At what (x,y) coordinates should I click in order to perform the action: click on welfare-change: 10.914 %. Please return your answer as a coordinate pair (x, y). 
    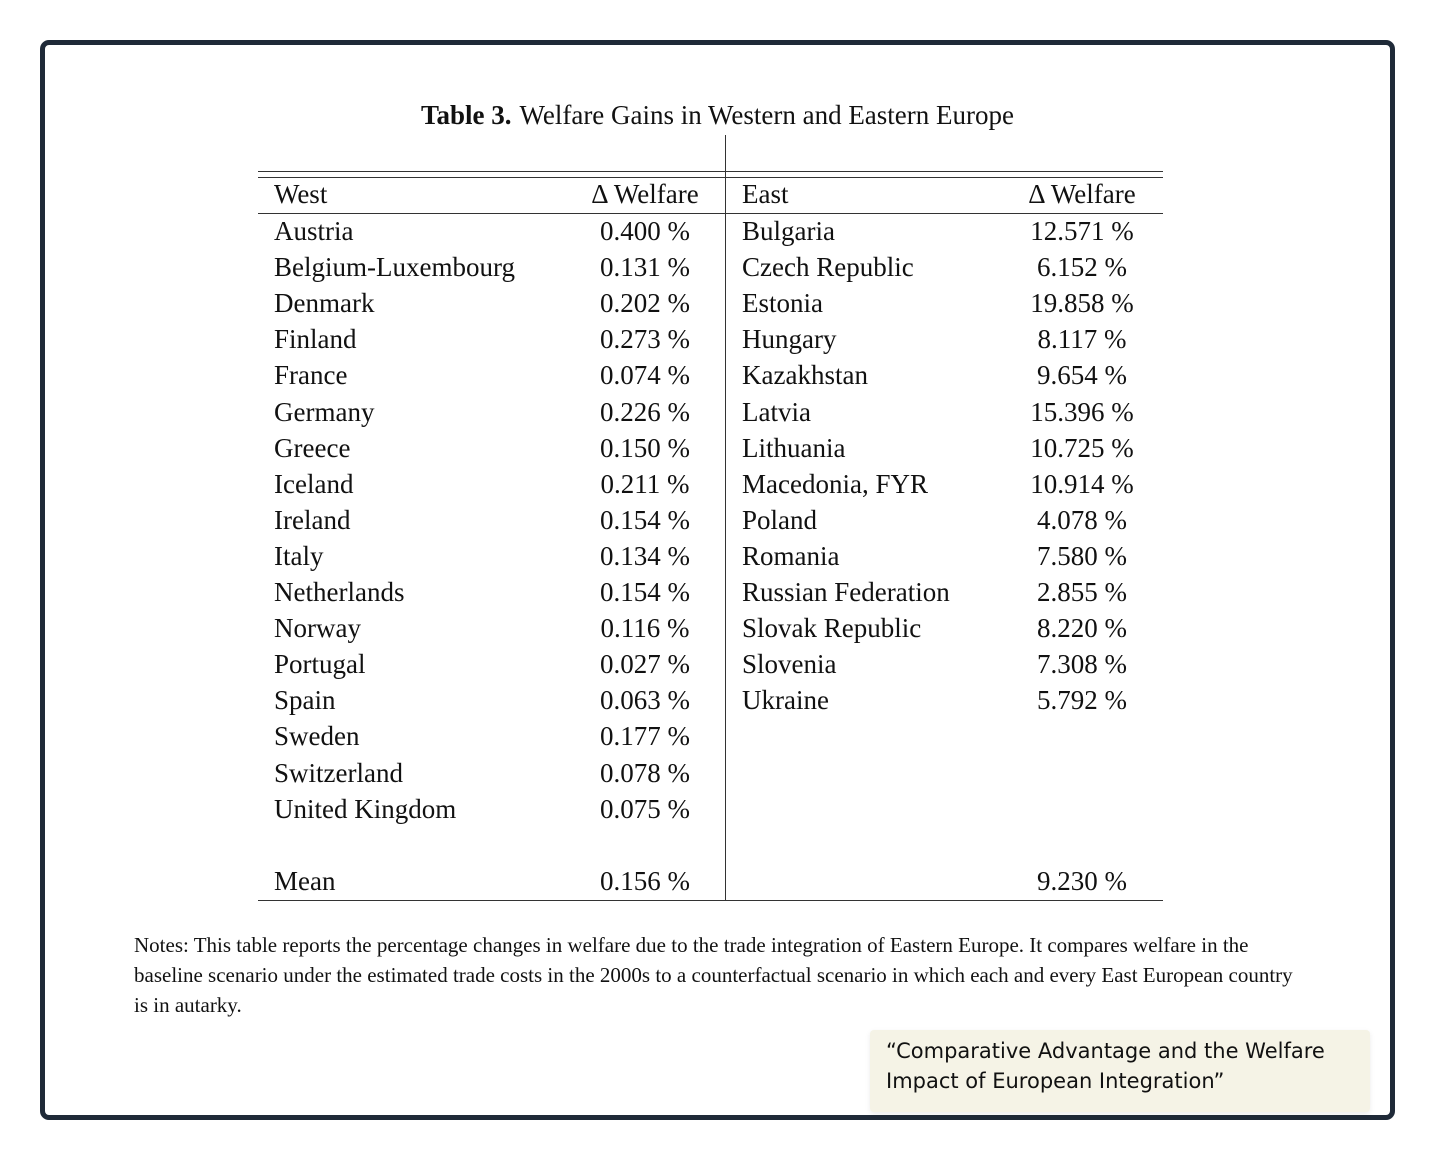
    Looking at the image, I should click on (1082, 483).